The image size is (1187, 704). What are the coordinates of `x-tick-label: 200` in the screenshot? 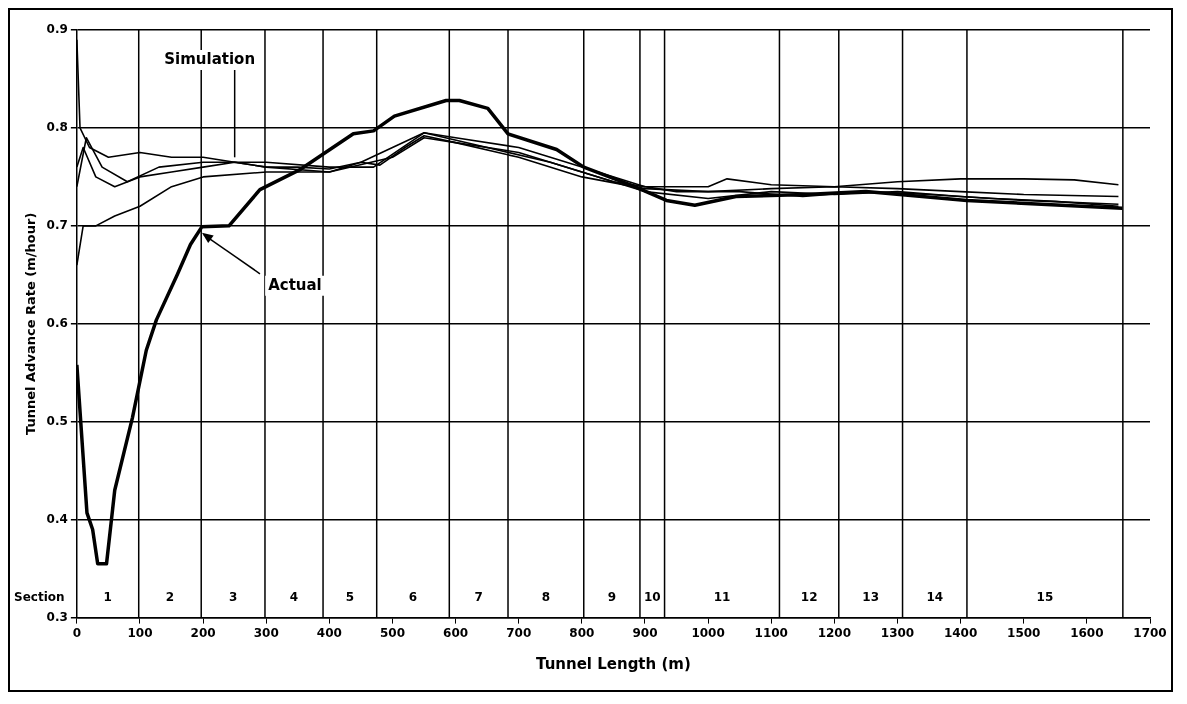 It's located at (203, 632).